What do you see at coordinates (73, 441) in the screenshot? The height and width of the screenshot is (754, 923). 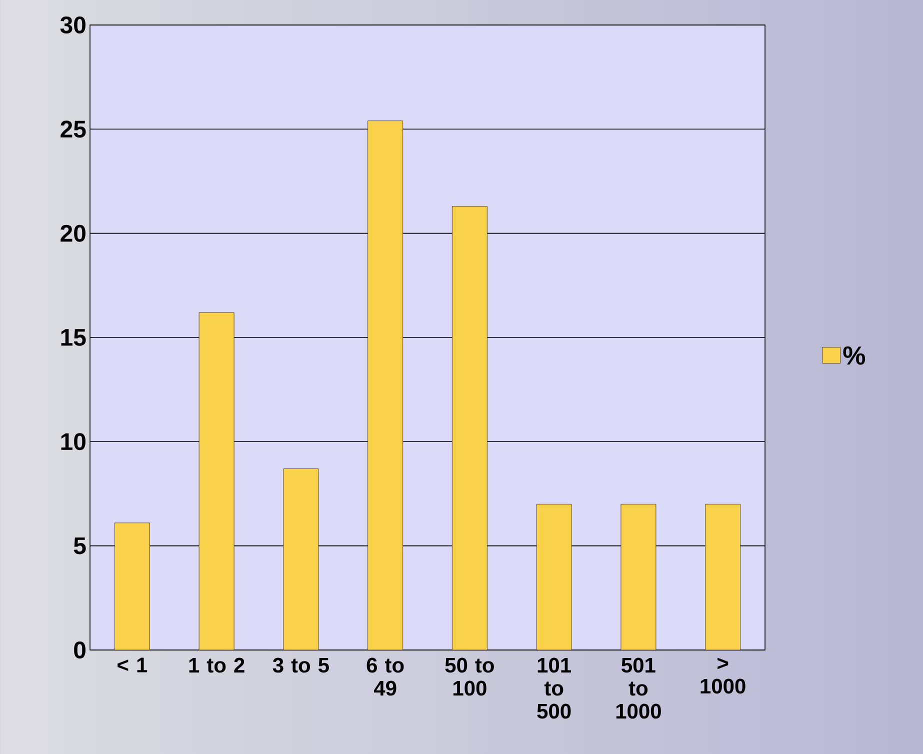 I see `y-tick-label: 10` at bounding box center [73, 441].